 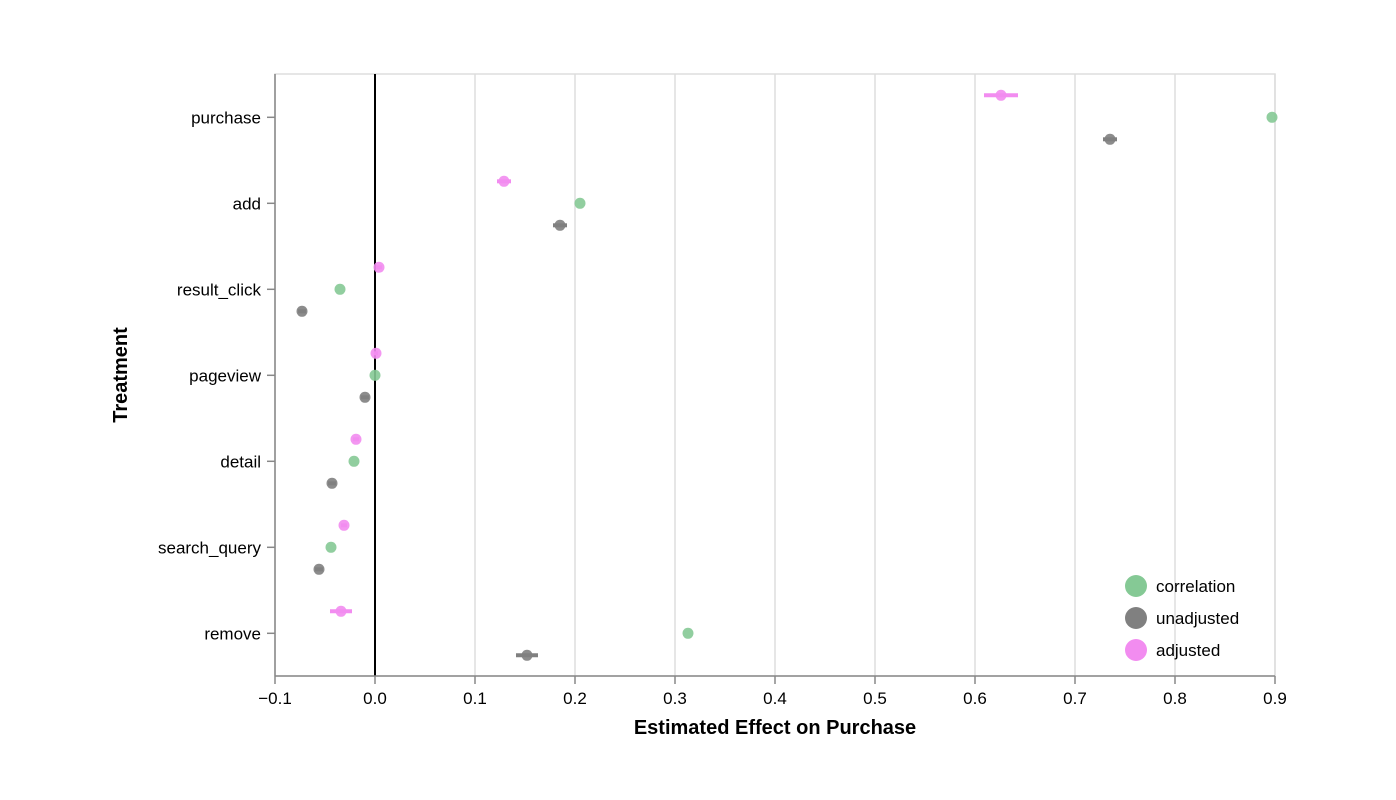 I want to click on y-tick-label: purchase, so click(x=226, y=117).